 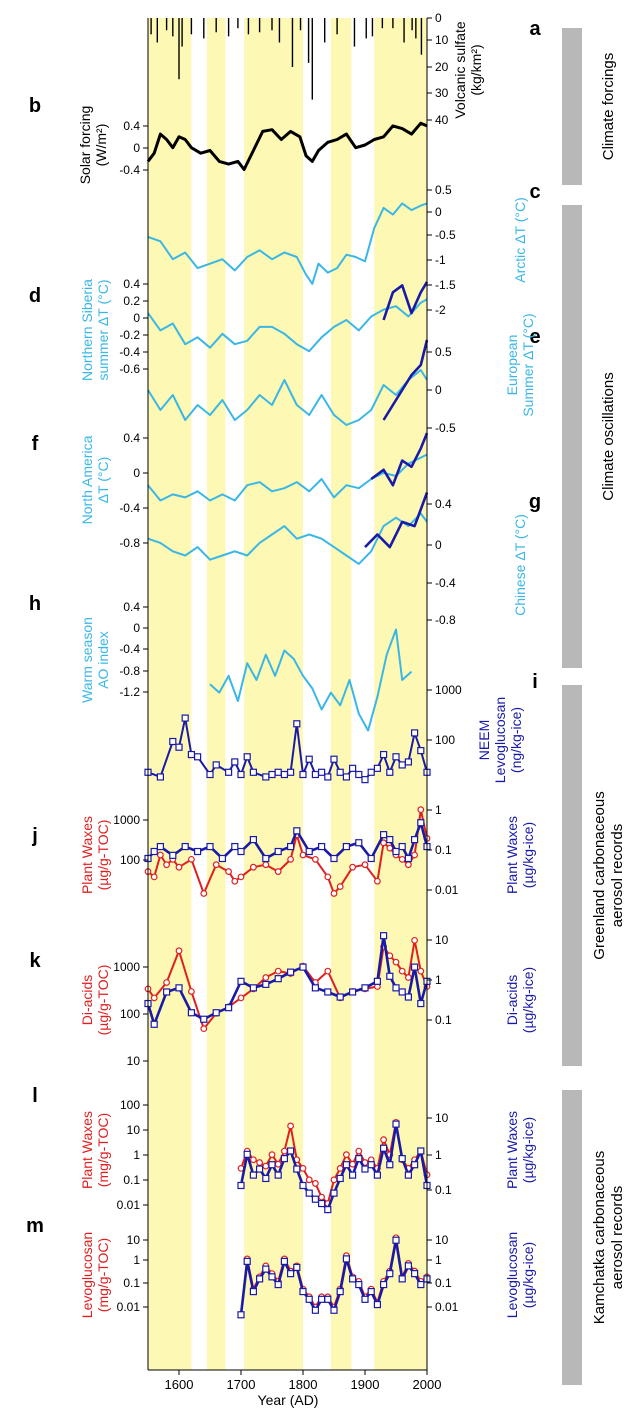 I want to click on panel-a-tick-label-2: 20, so click(x=442, y=67).